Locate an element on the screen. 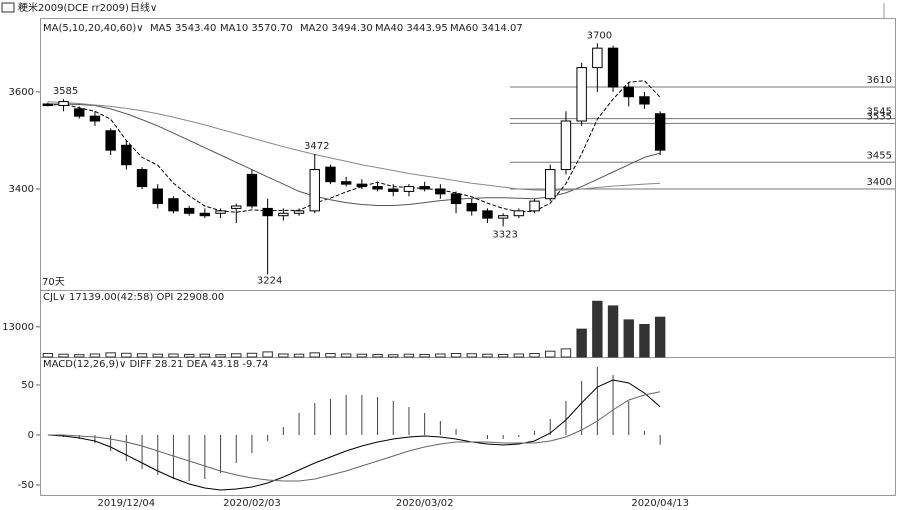  x-tick-label: 2020/04/13 is located at coordinates (660, 503).